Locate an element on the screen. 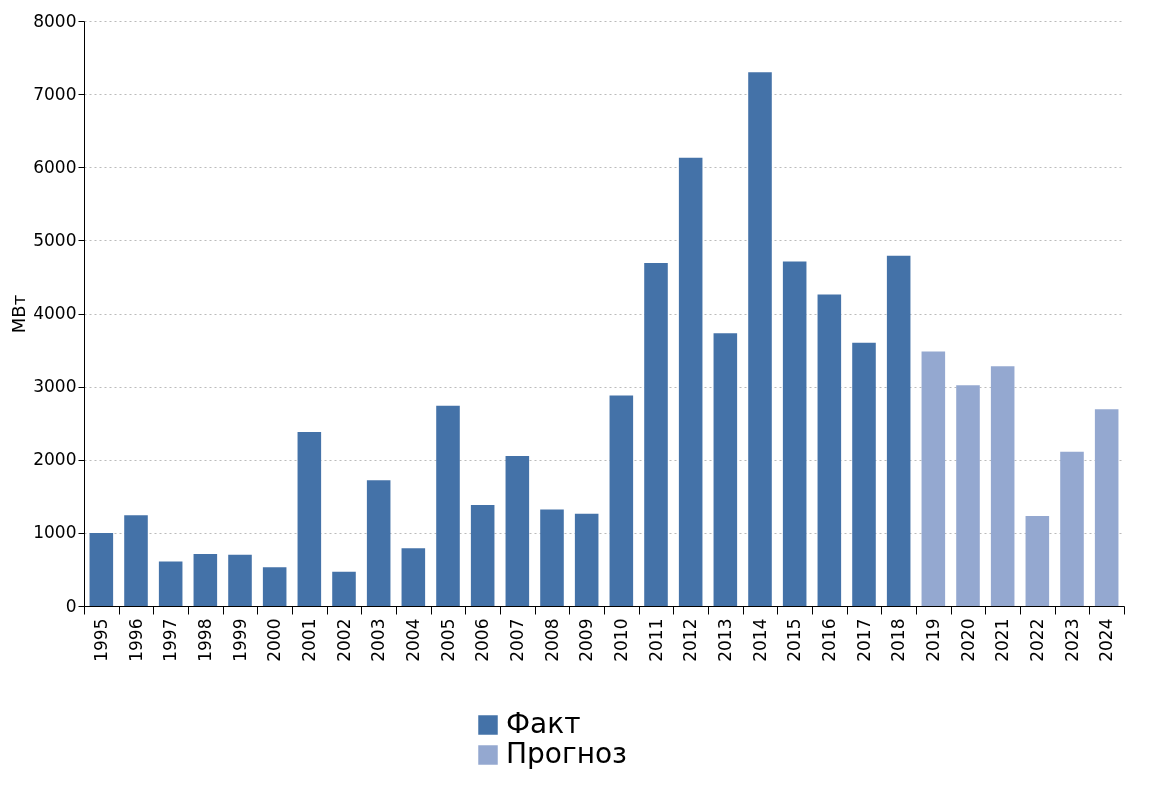 Image resolution: width=1153 pixels, height=789 pixels. x-tick-label: 2015 is located at coordinates (794, 640).